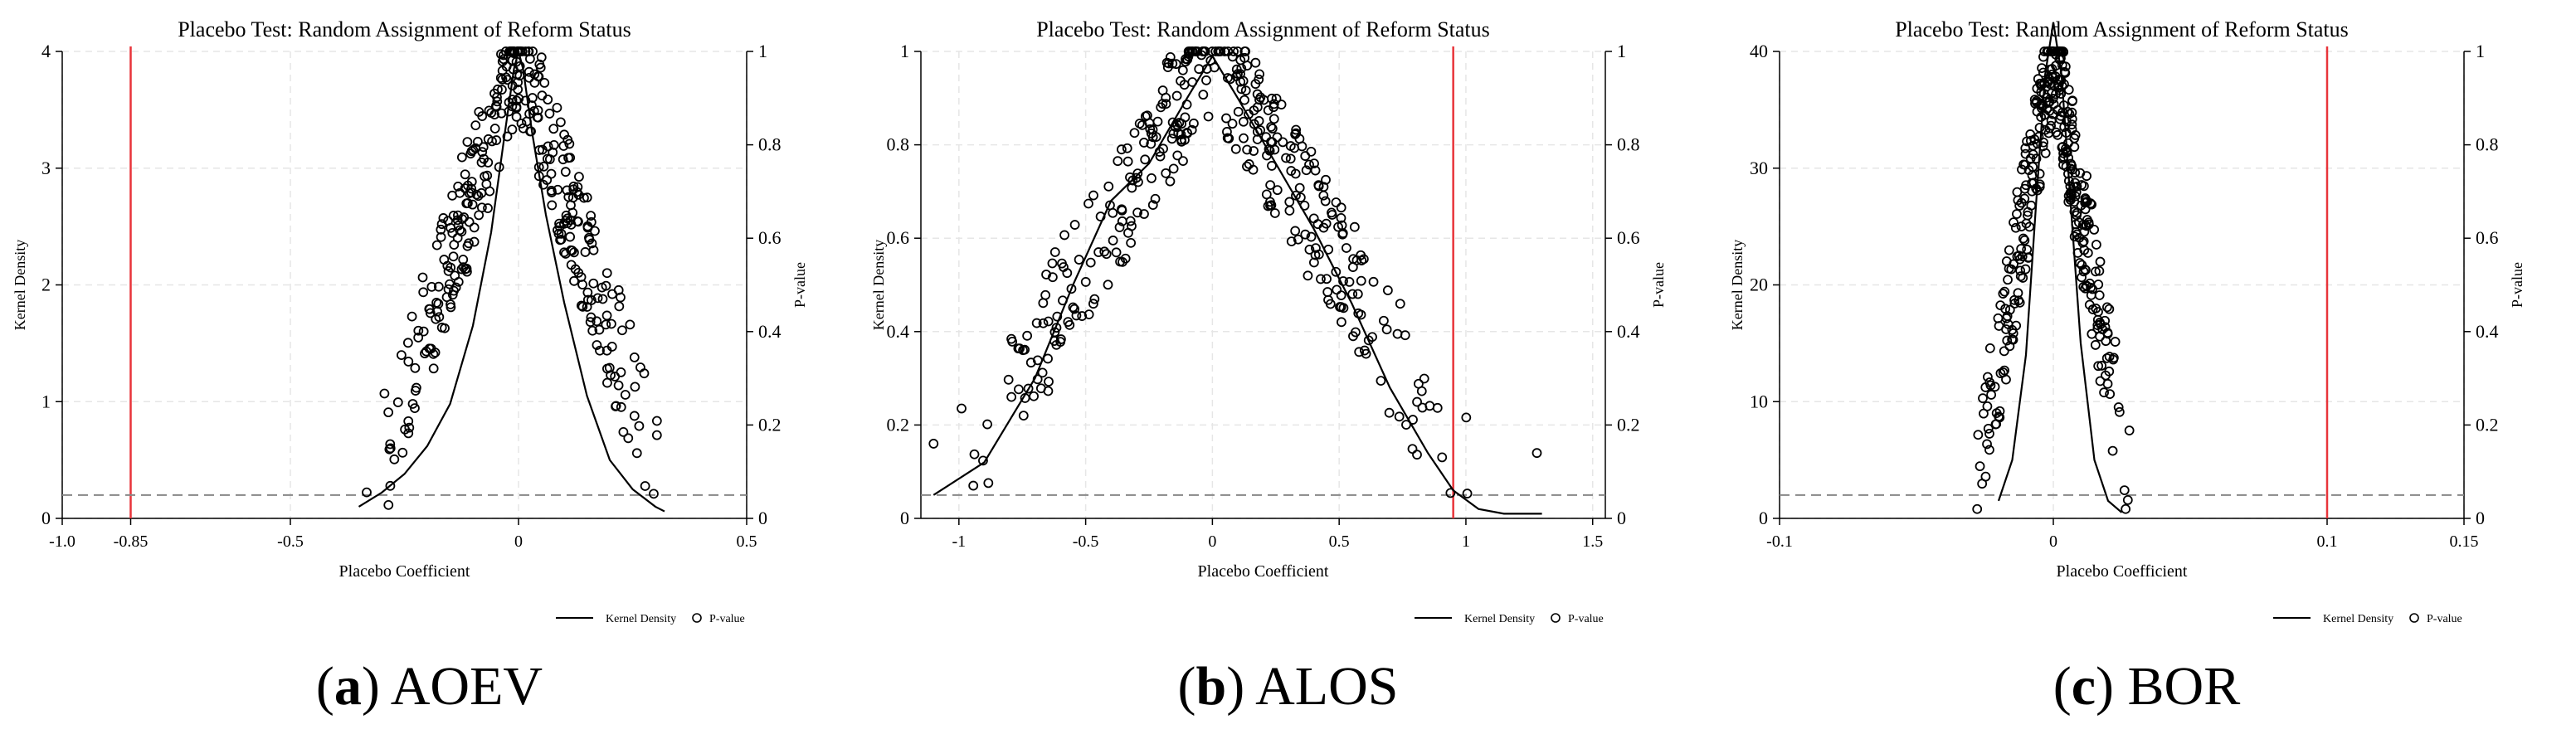 Image resolution: width=2576 pixels, height=739 pixels. I want to click on x-tick-label: -0.5, so click(290, 541).